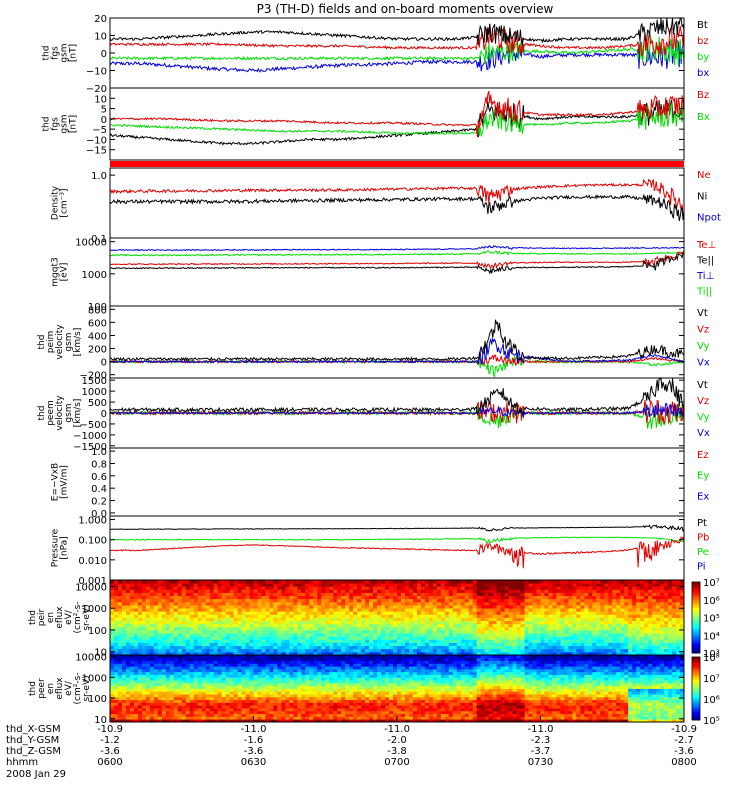 The width and height of the screenshot is (750, 804). What do you see at coordinates (78, 413) in the screenshot?
I see `y-axis-label-line: [km/s]` at bounding box center [78, 413].